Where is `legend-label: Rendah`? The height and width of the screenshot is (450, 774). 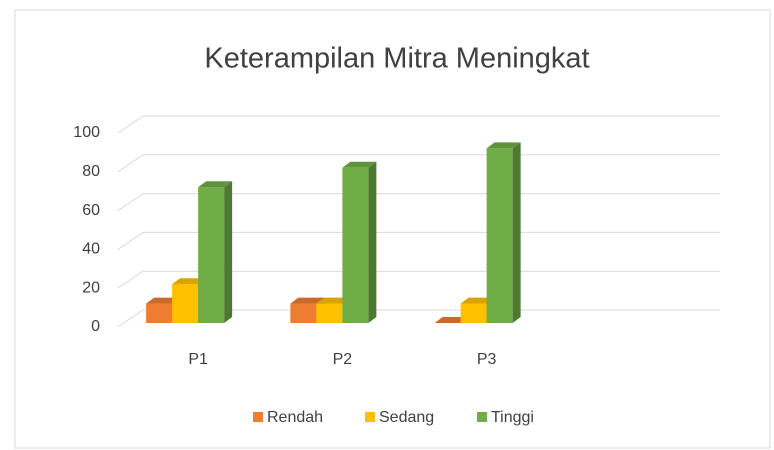 legend-label: Rendah is located at coordinates (295, 417).